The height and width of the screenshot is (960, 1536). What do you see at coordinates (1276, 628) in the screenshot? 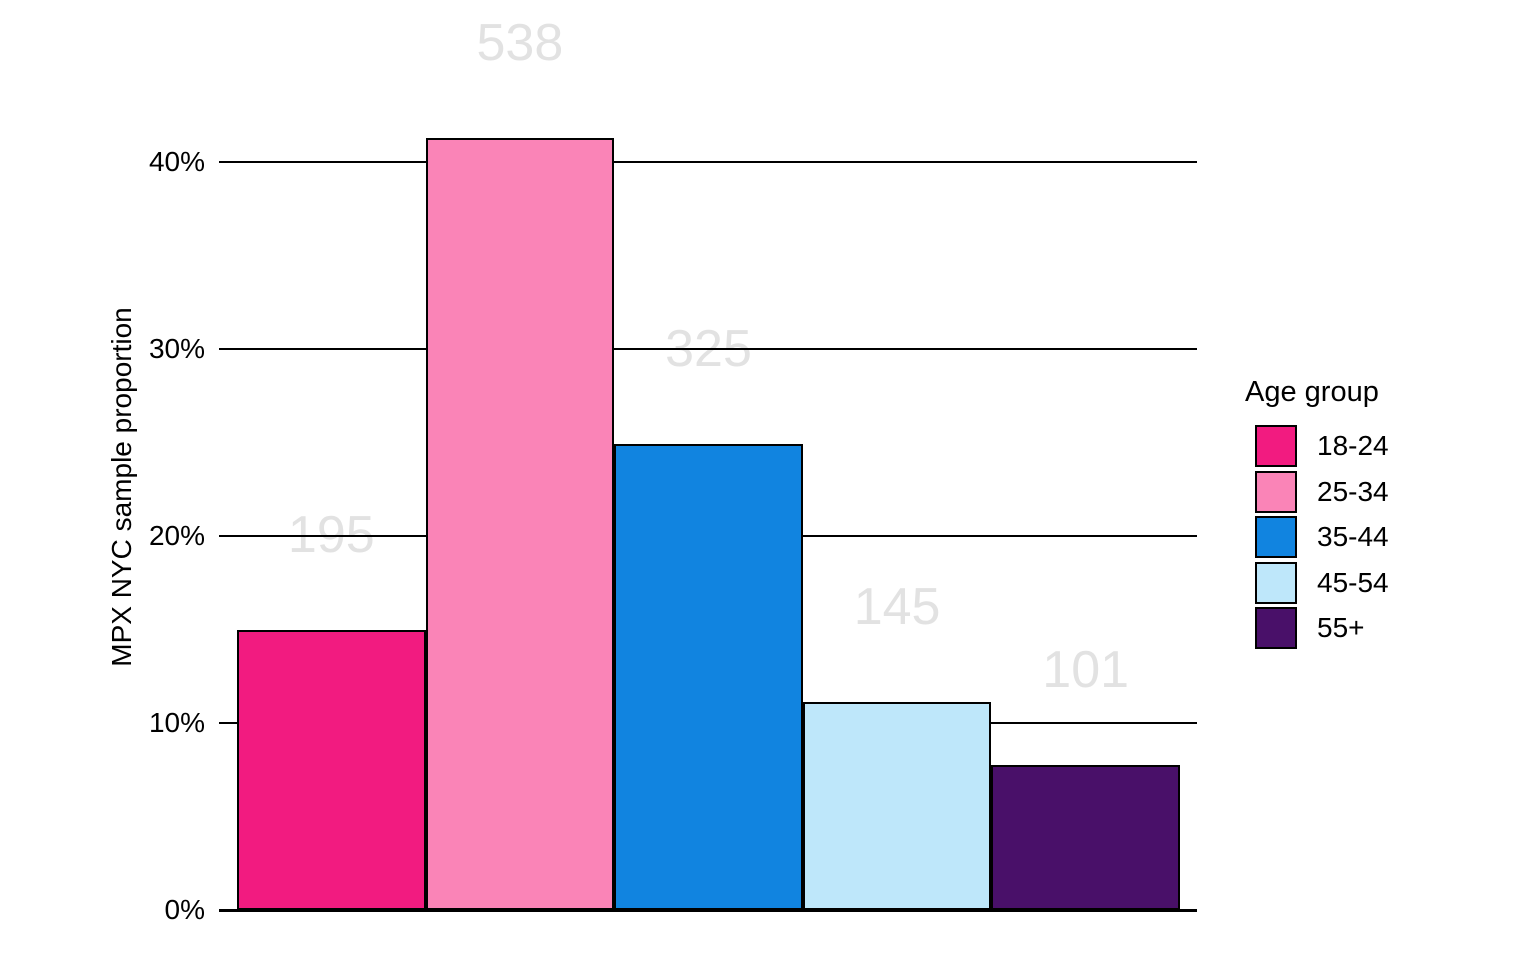
I see `legend-swatch-55+` at bounding box center [1276, 628].